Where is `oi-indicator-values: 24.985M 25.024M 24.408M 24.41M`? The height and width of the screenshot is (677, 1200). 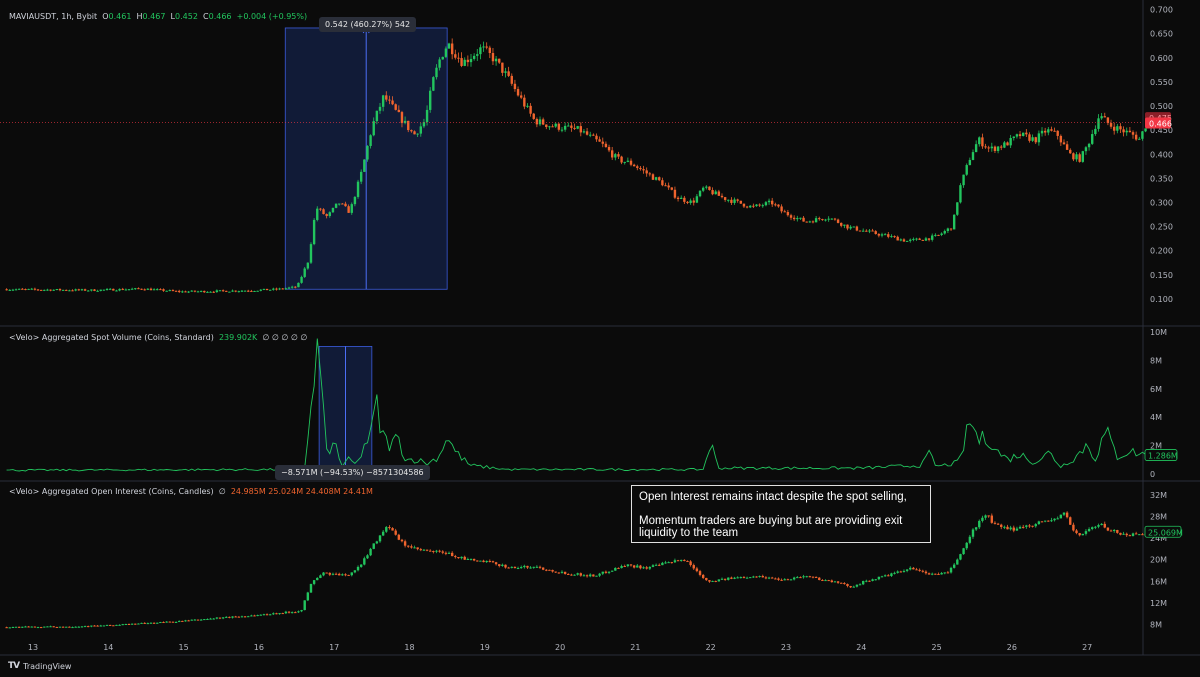
oi-indicator-values: 24.985M 25.024M 24.408M 24.41M is located at coordinates (301, 491).